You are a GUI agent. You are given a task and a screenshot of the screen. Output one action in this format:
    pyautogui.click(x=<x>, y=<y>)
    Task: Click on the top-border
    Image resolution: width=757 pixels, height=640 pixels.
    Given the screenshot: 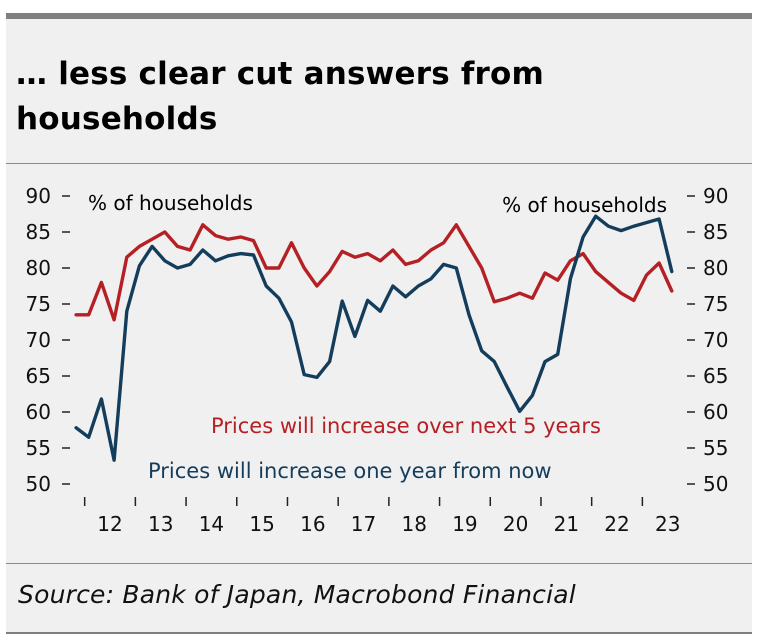 What is the action you would take?
    pyautogui.click(x=379, y=16)
    